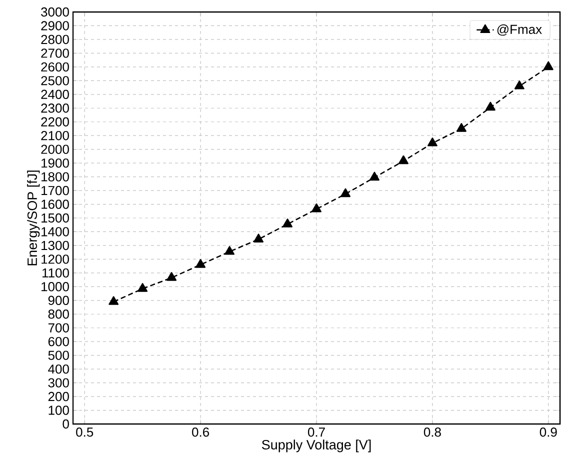 The width and height of the screenshot is (561, 467). What do you see at coordinates (55, 149) in the screenshot?
I see `y-tick-label: 2000` at bounding box center [55, 149].